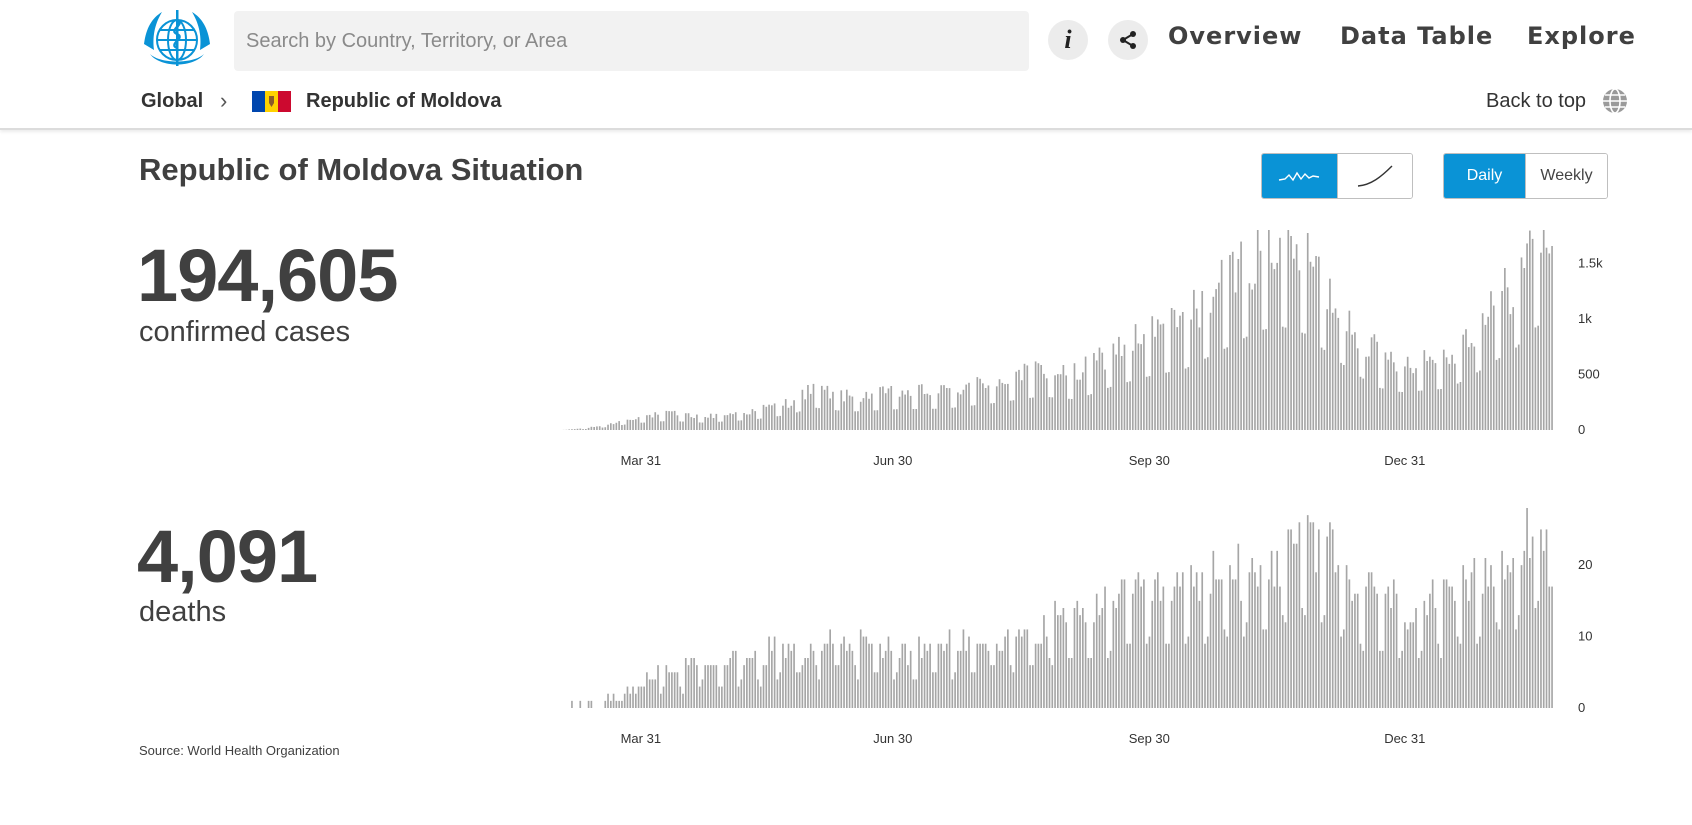 Image resolution: width=1692 pixels, height=825 pixels. I want to click on weekly-button: Weekly, so click(1566, 176).